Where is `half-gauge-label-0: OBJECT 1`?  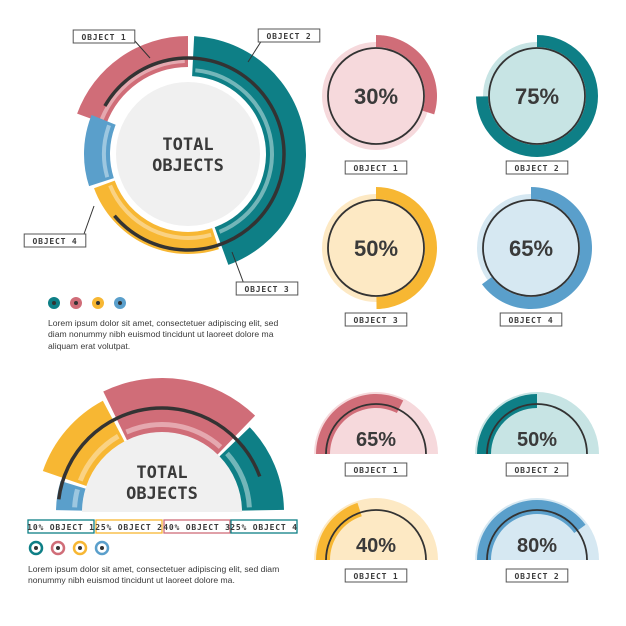
half-gauge-label-0: OBJECT 1 is located at coordinates (376, 470).